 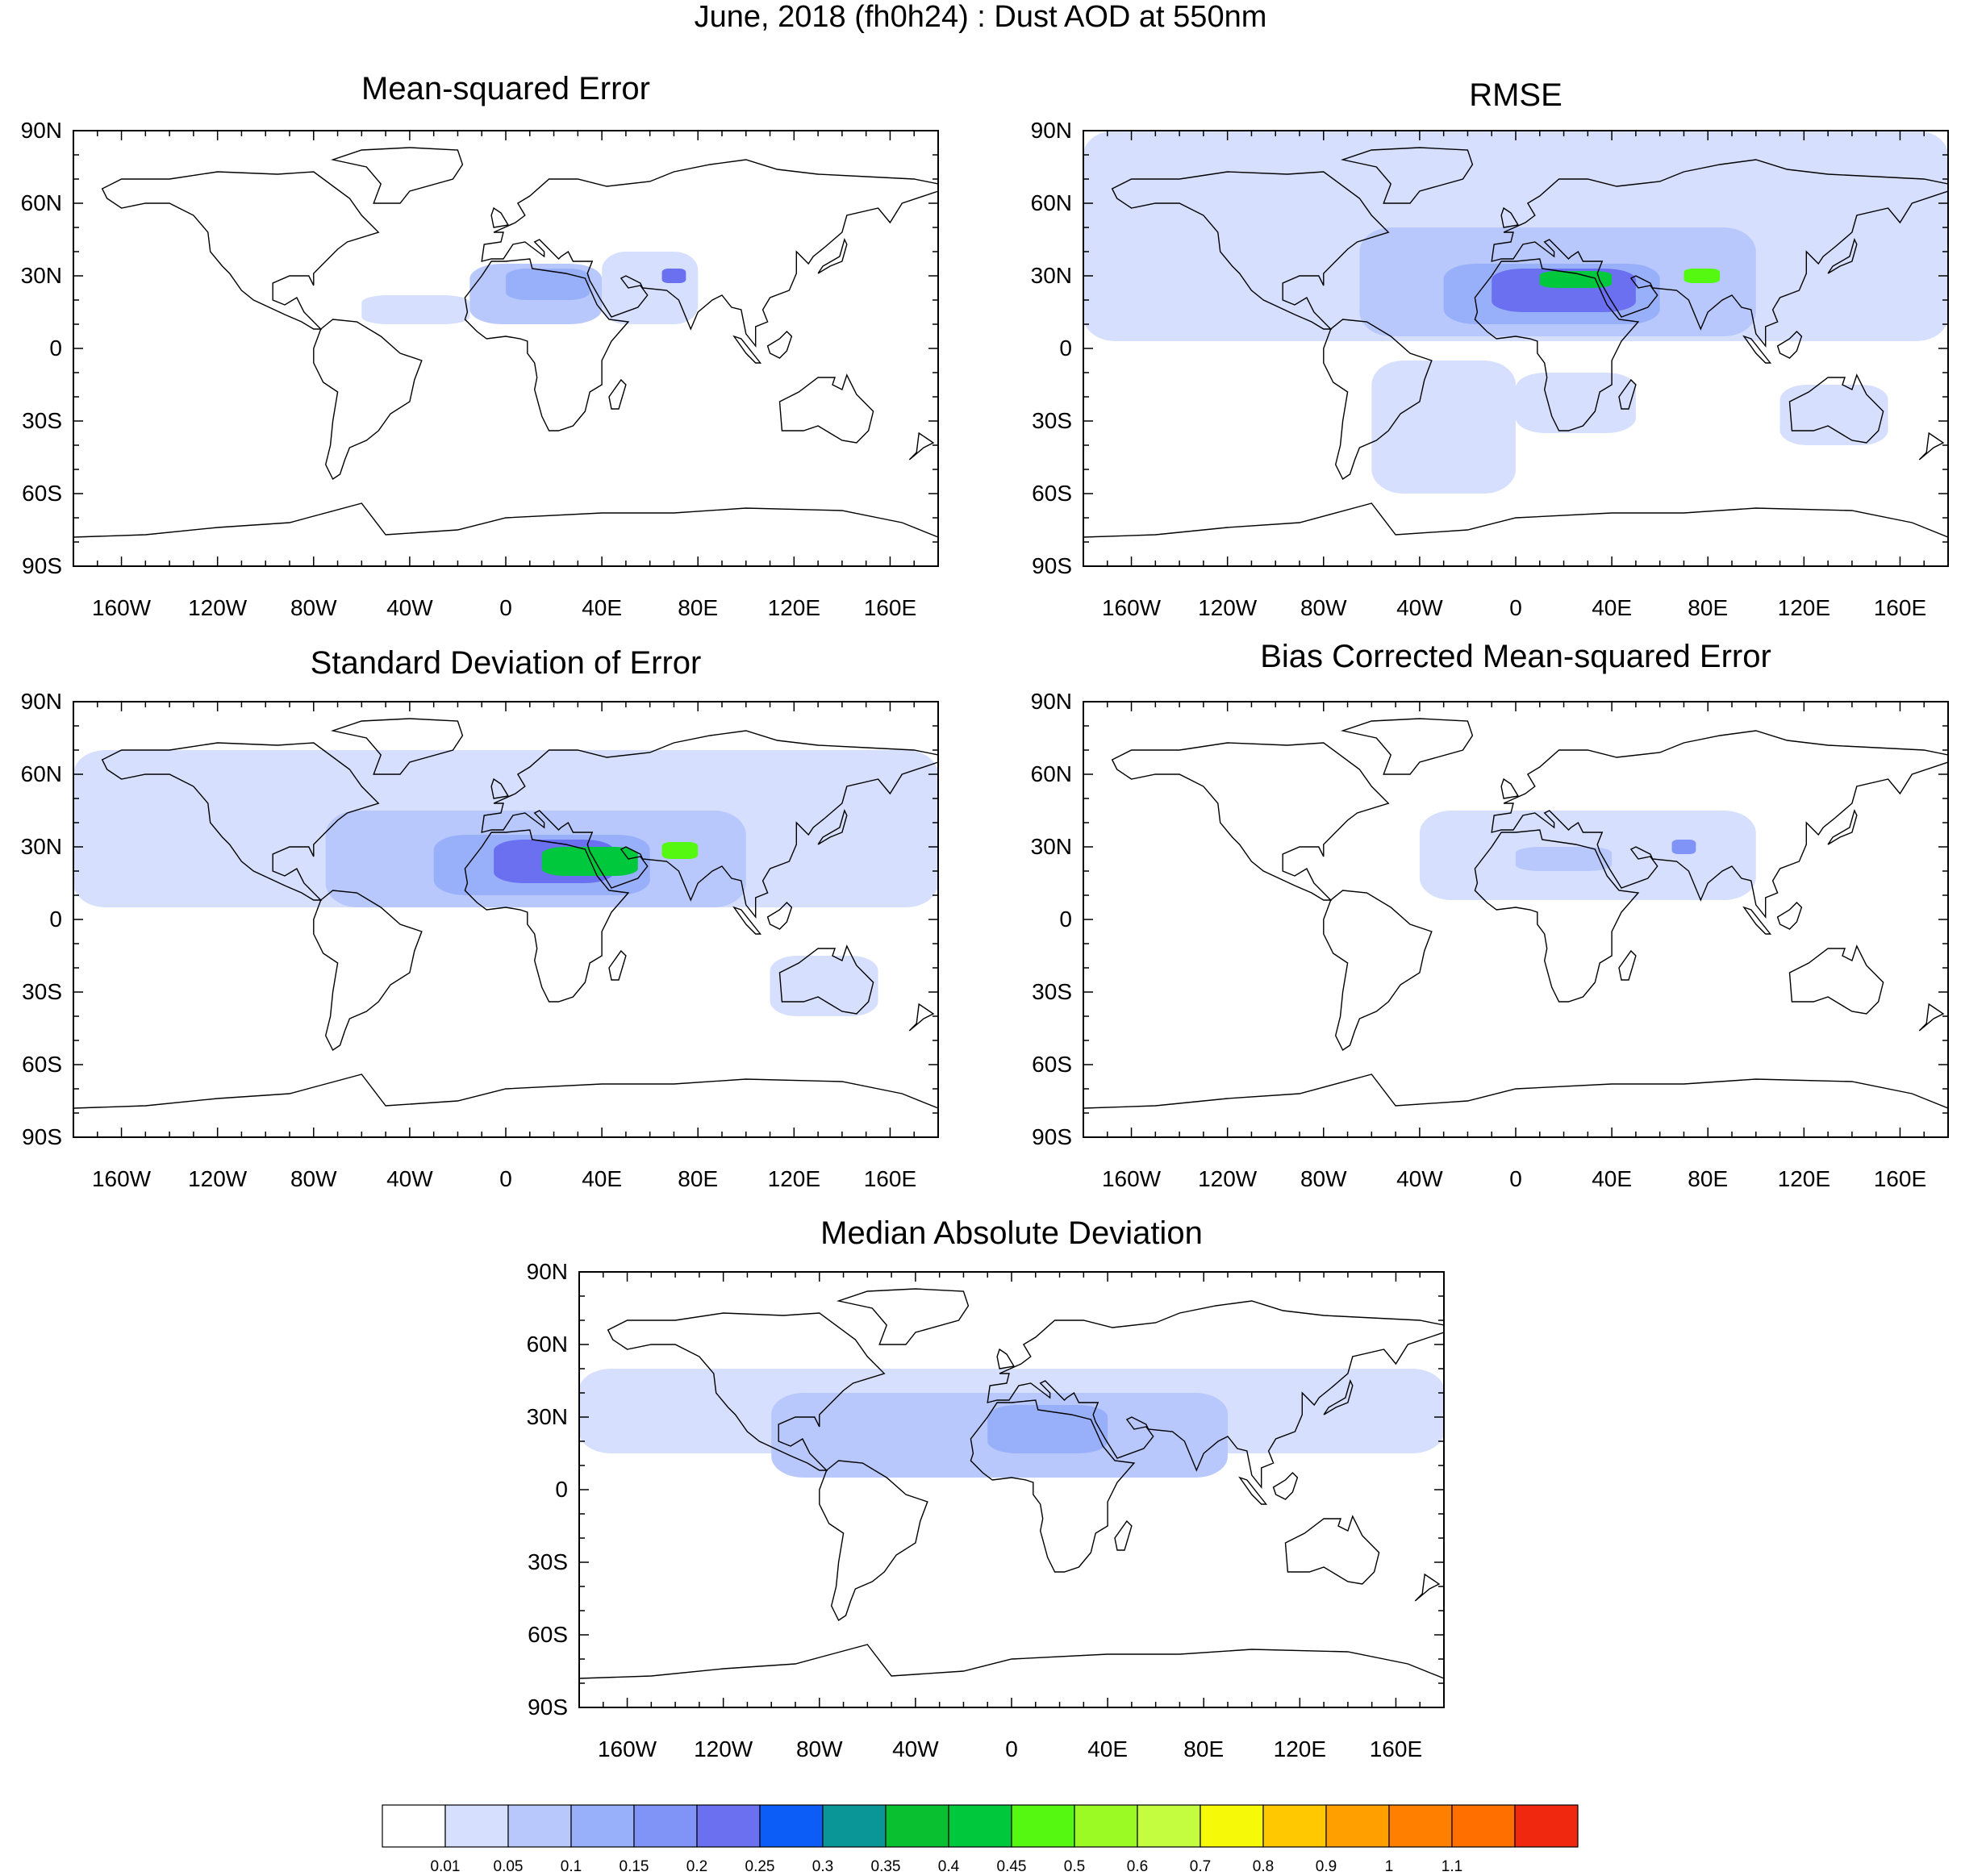 What do you see at coordinates (505, 88) in the screenshot?
I see `panel-title: Mean-squared Error` at bounding box center [505, 88].